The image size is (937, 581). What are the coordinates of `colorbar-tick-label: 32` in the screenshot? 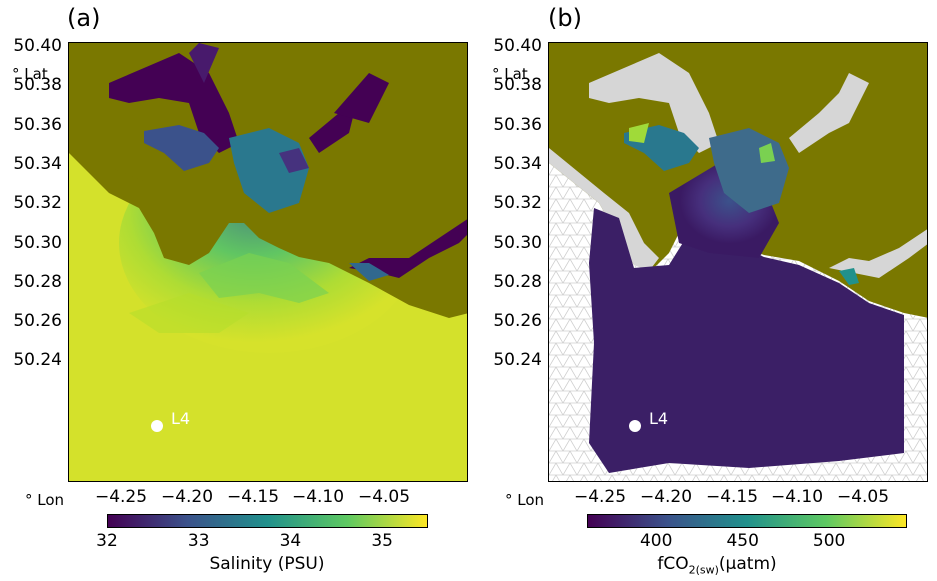 It's located at (107, 541).